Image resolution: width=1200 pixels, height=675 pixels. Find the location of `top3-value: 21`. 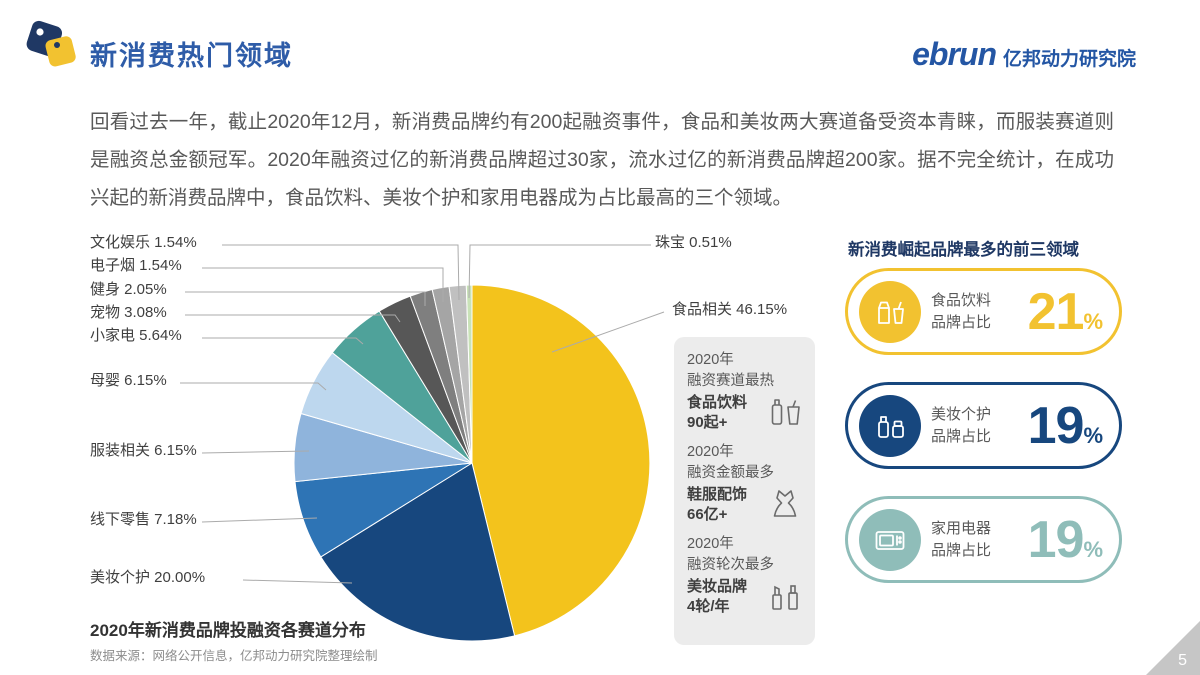

top3-value: 21 is located at coordinates (1056, 311).